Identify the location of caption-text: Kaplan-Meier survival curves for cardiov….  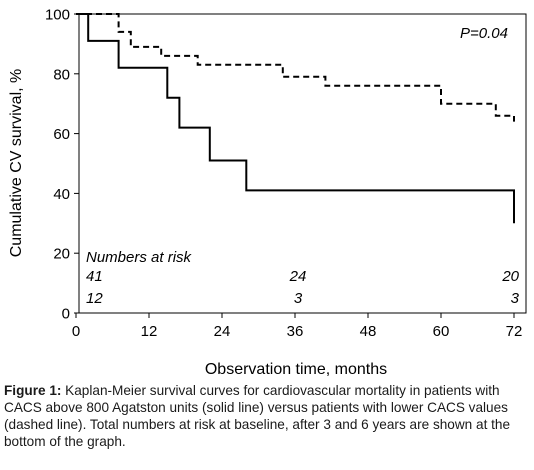
(257, 416).